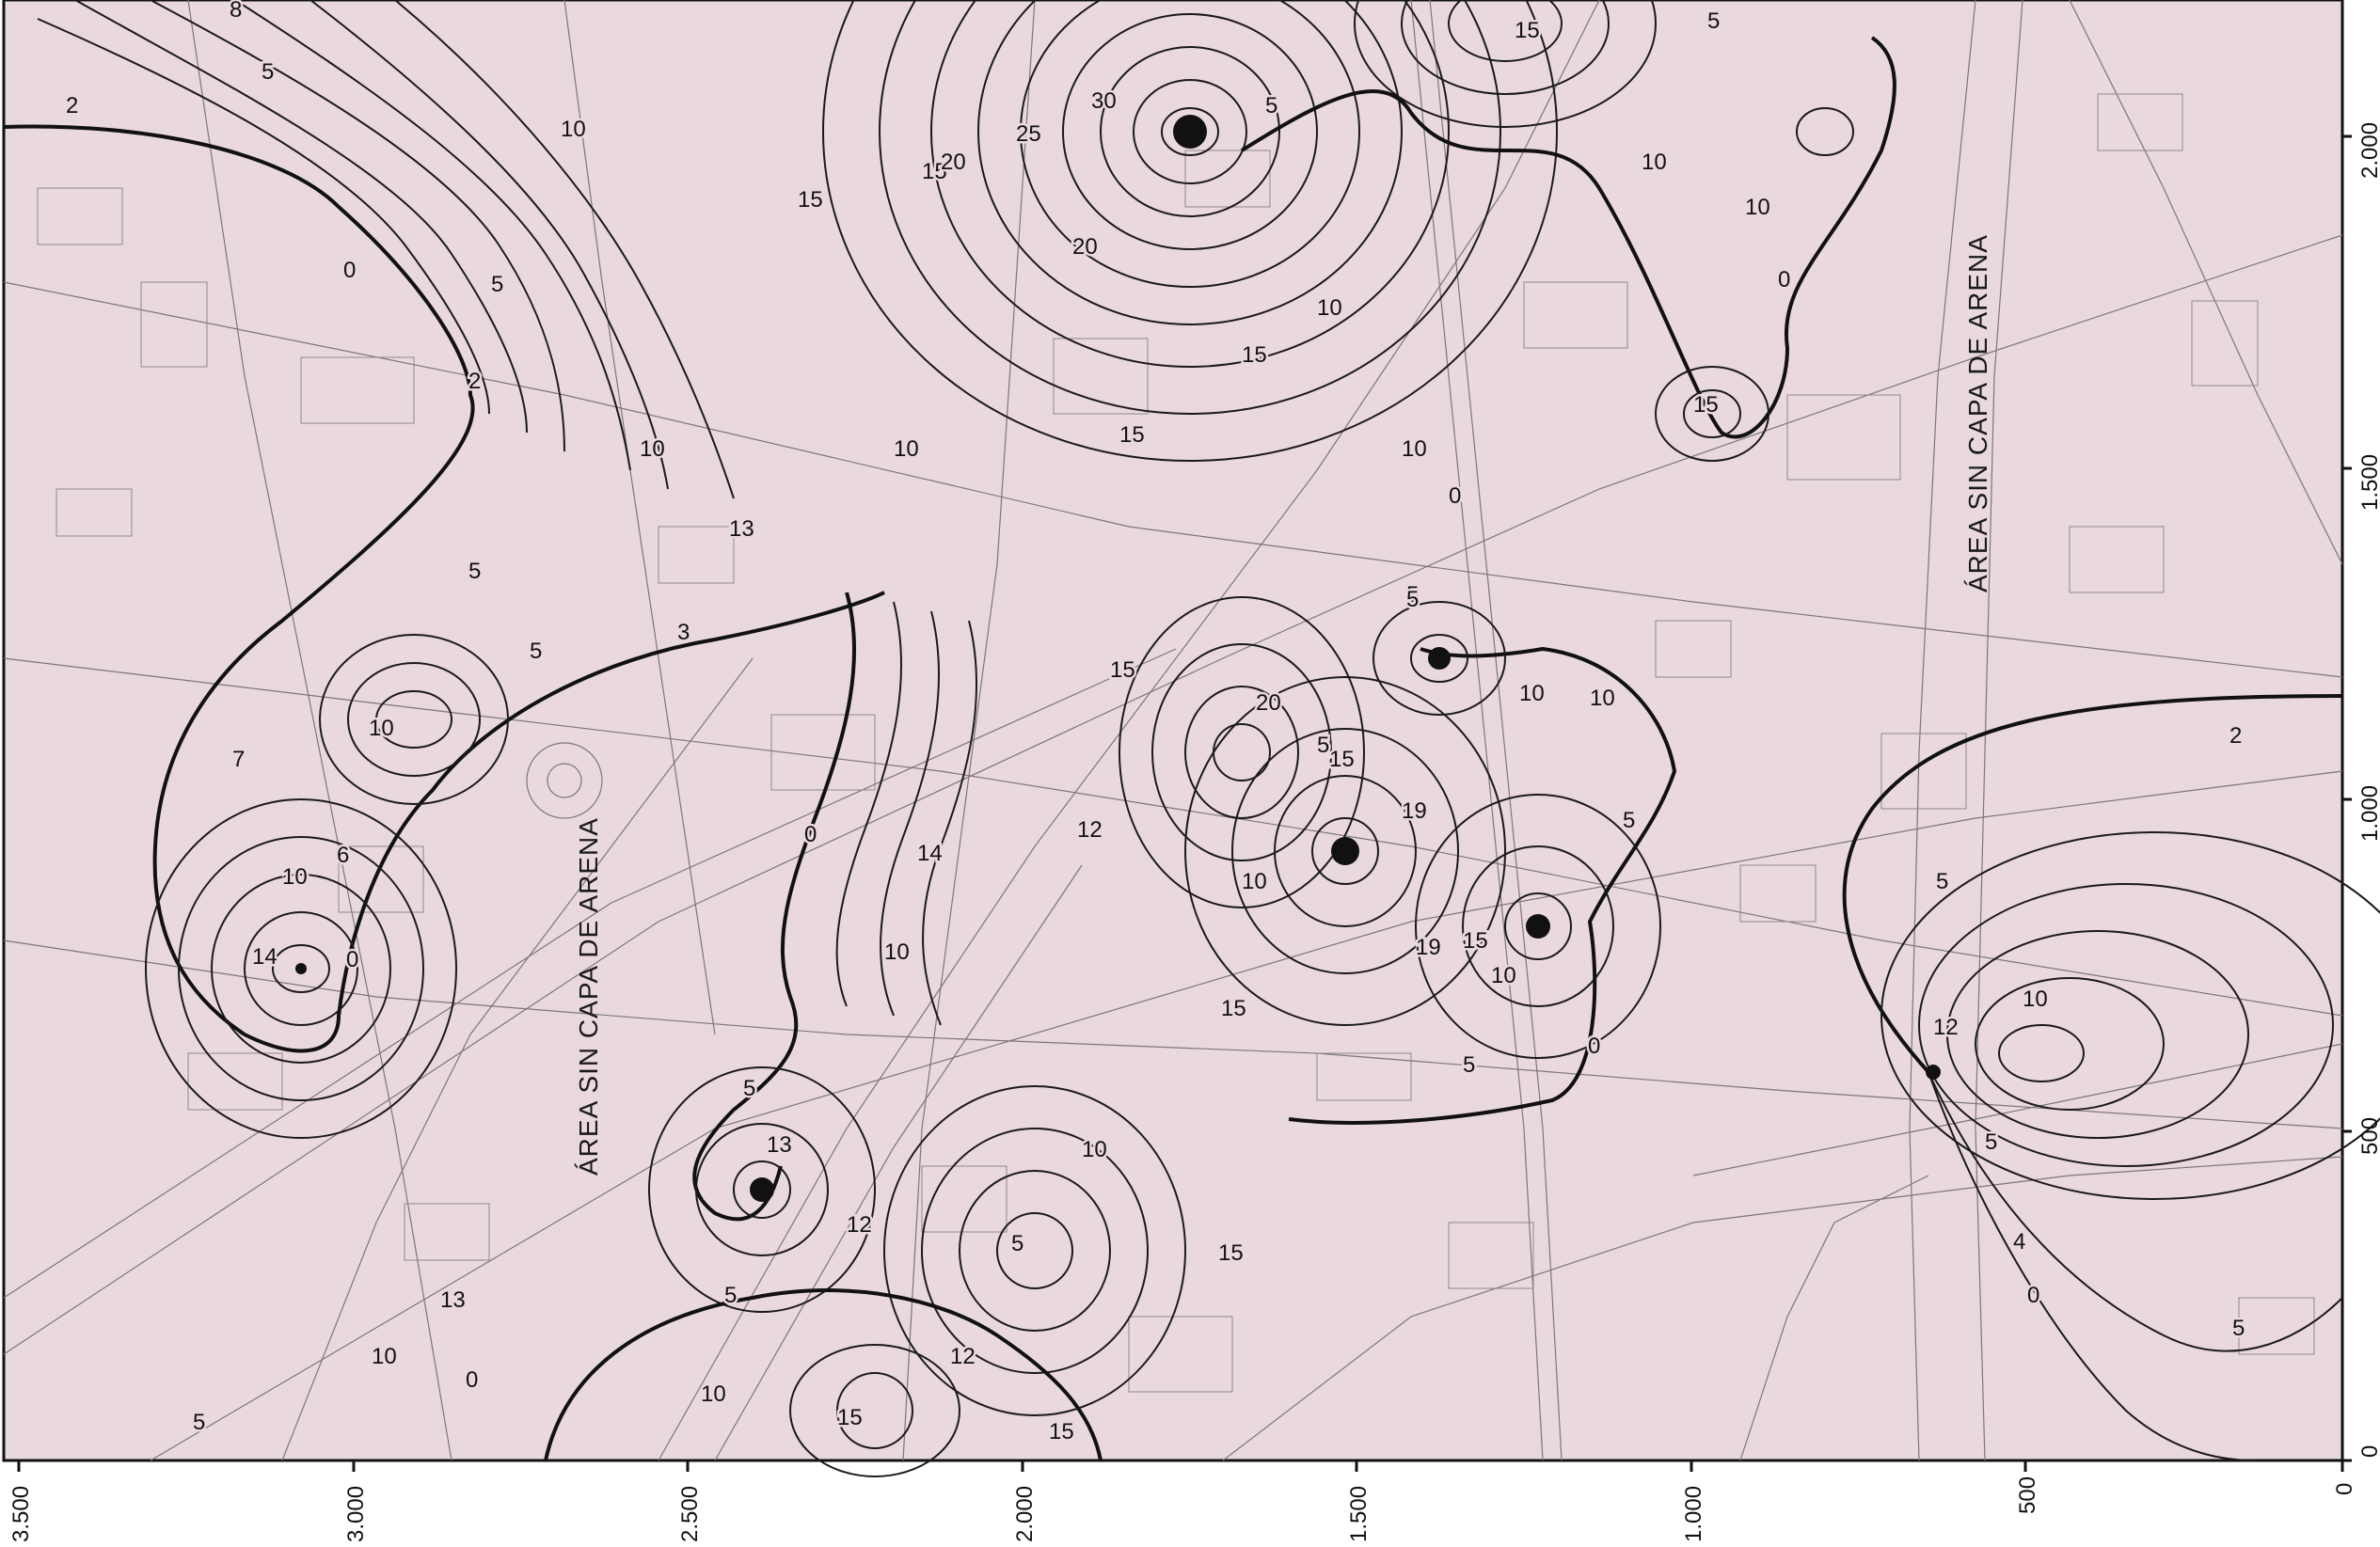 This screenshot has height=1547, width=2380. Describe the element at coordinates (236, 11) in the screenshot. I see `contour-label: 8` at that location.